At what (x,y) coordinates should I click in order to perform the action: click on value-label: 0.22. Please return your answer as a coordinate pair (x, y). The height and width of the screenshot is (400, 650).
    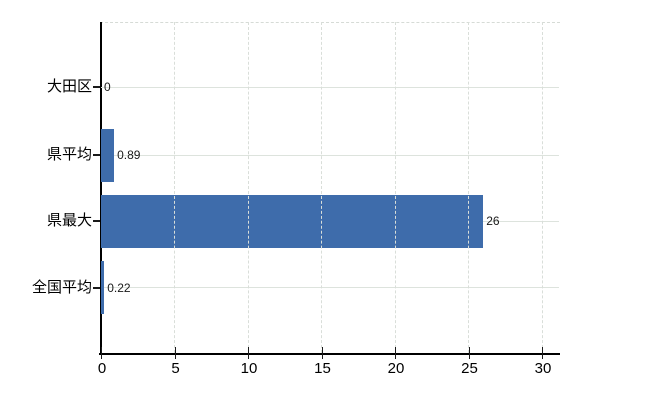
    Looking at the image, I should click on (119, 287).